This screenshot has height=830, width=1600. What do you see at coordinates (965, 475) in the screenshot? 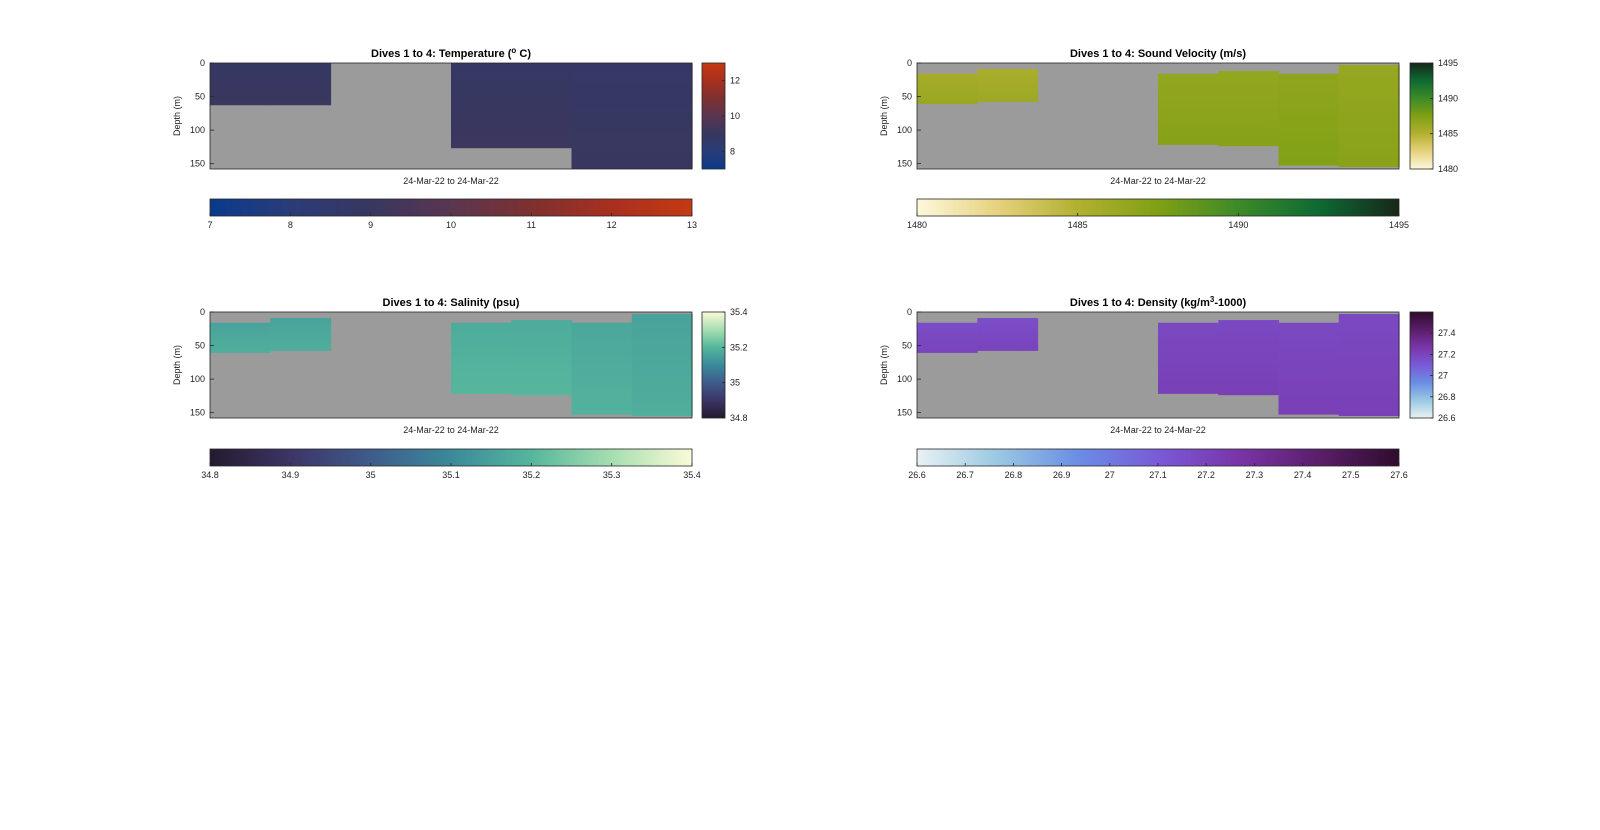
I see `colorbar-tick-label: 26.7` at bounding box center [965, 475].